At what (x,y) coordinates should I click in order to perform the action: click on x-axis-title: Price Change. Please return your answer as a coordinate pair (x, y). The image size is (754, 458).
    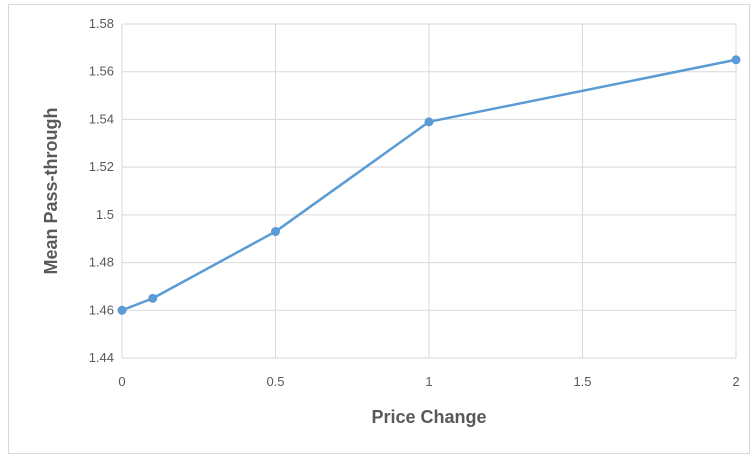
    Looking at the image, I should click on (428, 417).